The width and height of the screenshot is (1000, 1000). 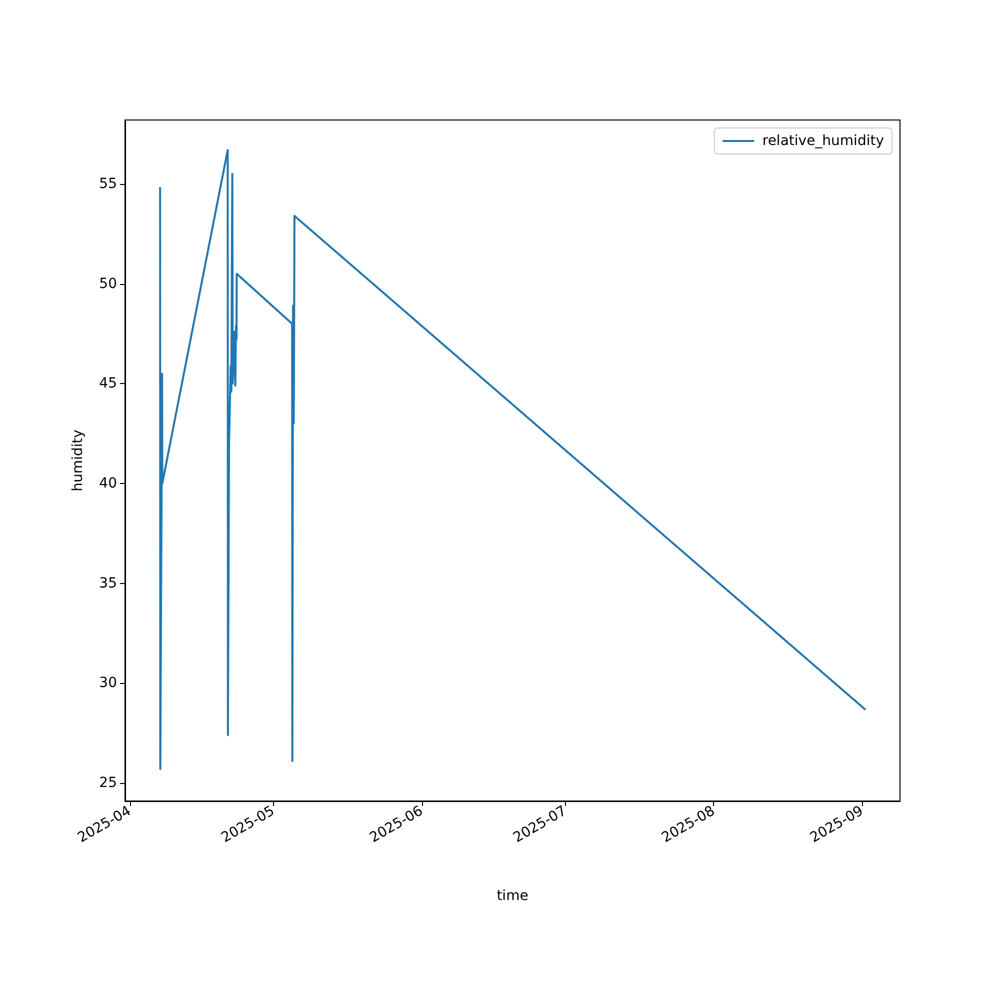 What do you see at coordinates (108, 783) in the screenshot?
I see `y-tick-label: 25` at bounding box center [108, 783].